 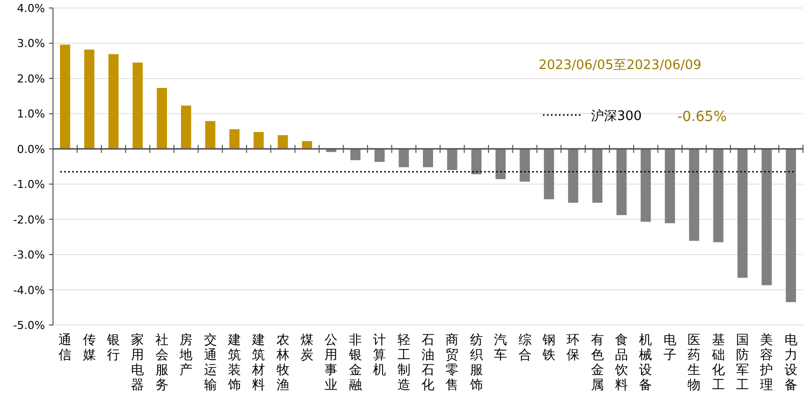 I want to click on x-tick-label: 食品饮料, so click(x=621, y=363).